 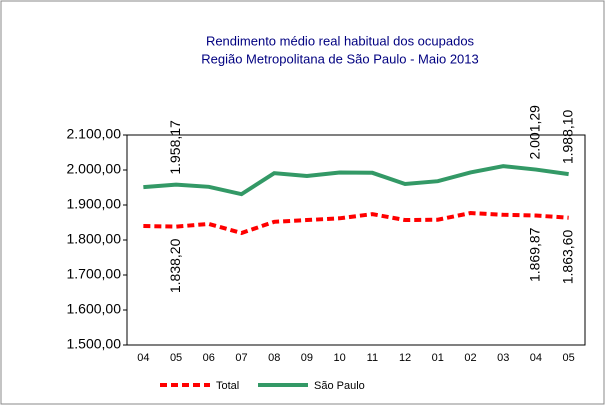 What do you see at coordinates (94, 309) in the screenshot?
I see `y-tick-label: 1.600,00` at bounding box center [94, 309].